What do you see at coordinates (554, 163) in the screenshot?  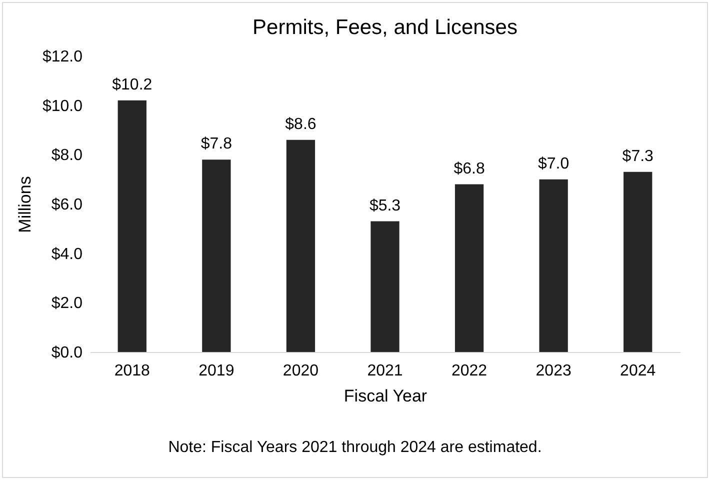 I see `data-label: $7.0` at bounding box center [554, 163].